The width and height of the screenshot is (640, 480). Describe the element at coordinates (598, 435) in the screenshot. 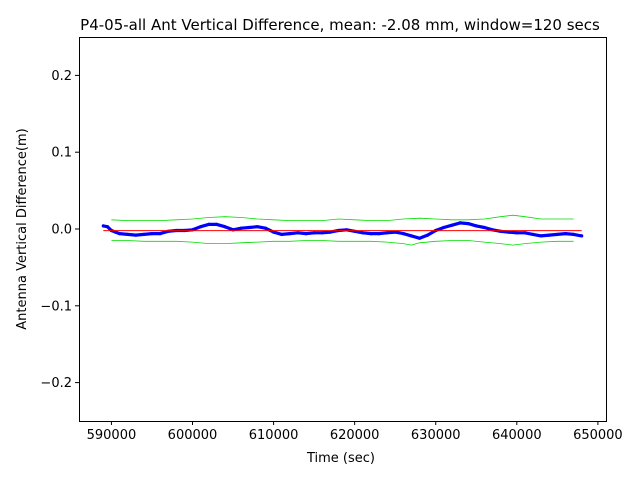

I see `x-tick-label: 650000` at that location.